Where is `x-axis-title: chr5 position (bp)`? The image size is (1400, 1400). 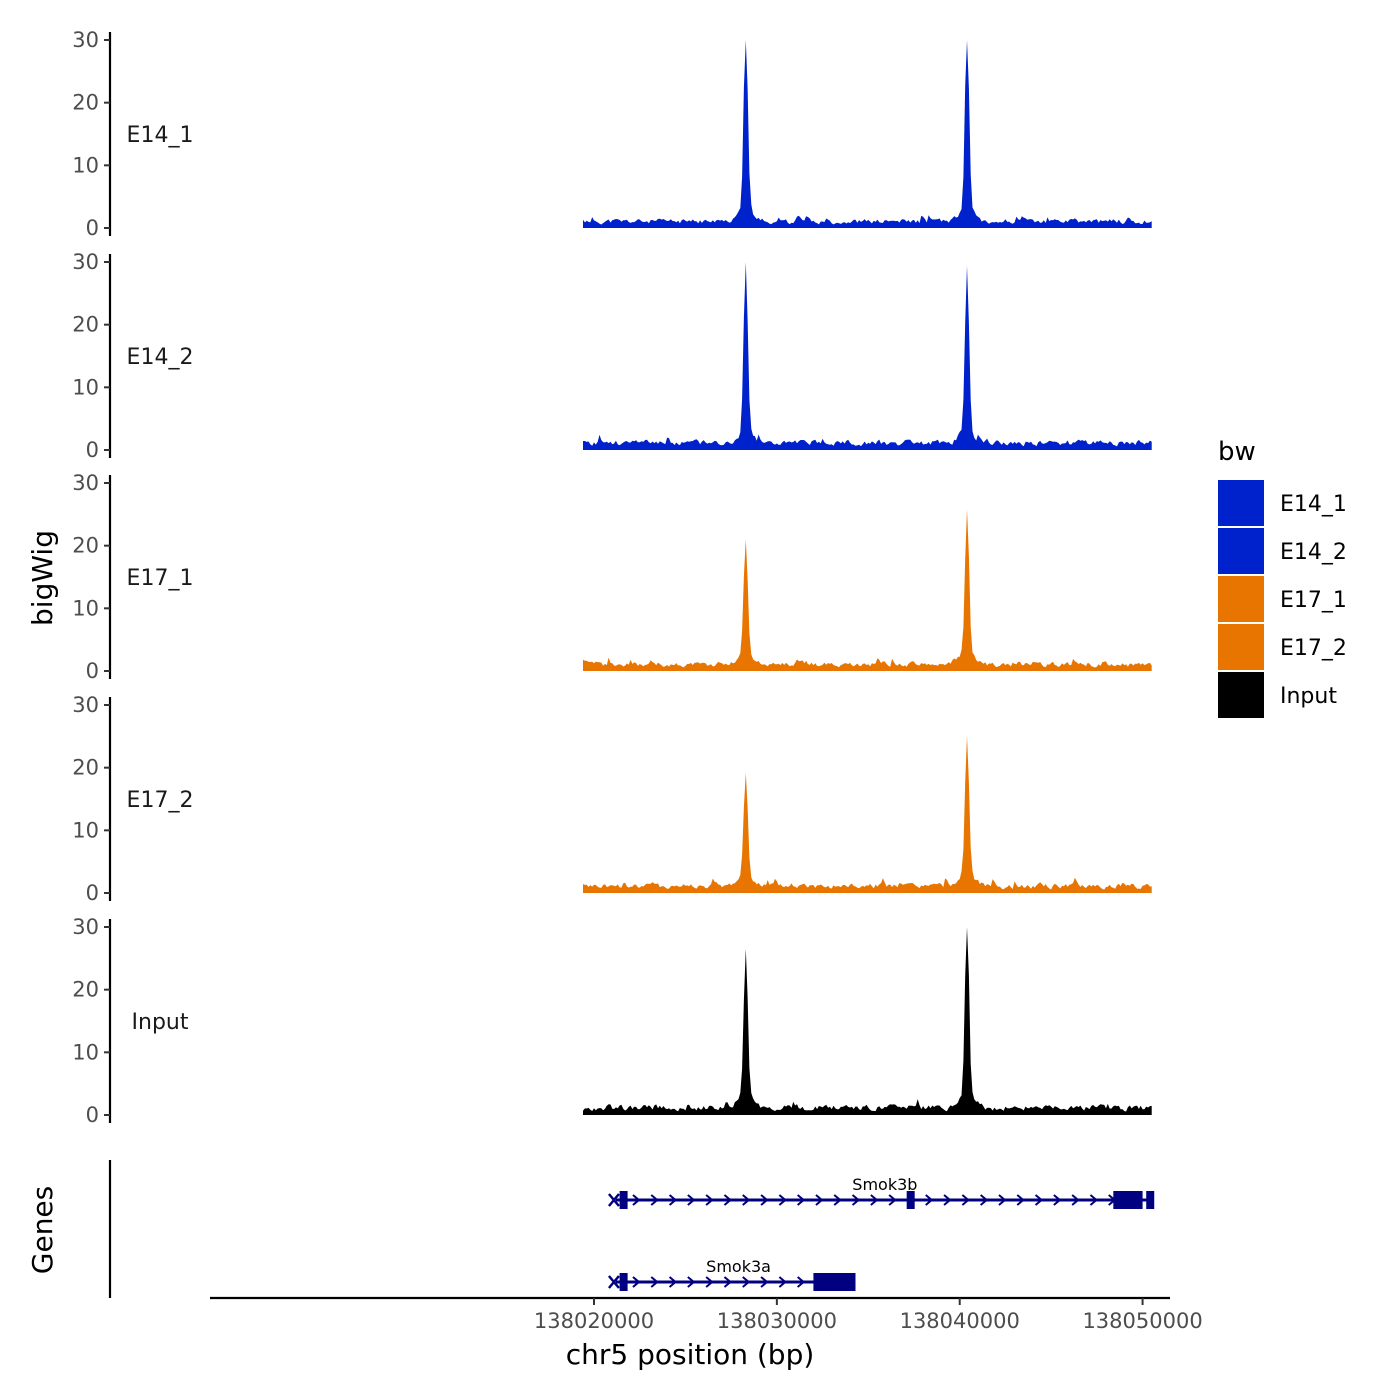
x-axis-title: chr5 position (bp) is located at coordinates (690, 1354).